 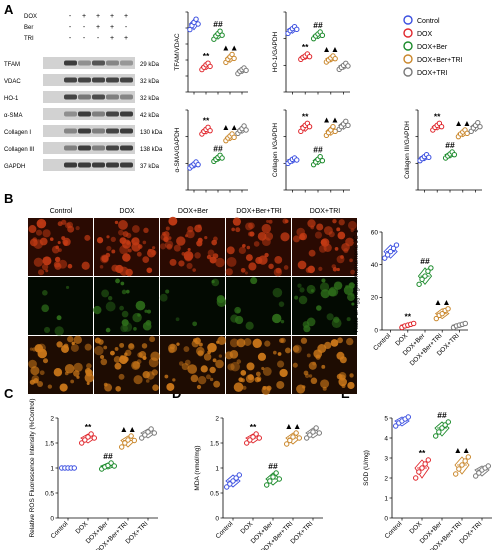 What do you see at coordinates (70, 16) in the screenshot?
I see `blot-mark: -` at bounding box center [70, 16].